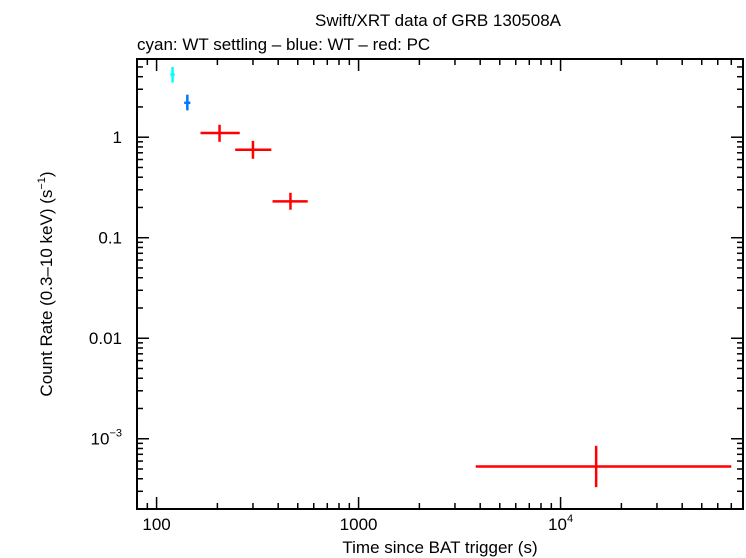  Describe the element at coordinates (156, 524) in the screenshot. I see `x-tick-label: 100` at that location.